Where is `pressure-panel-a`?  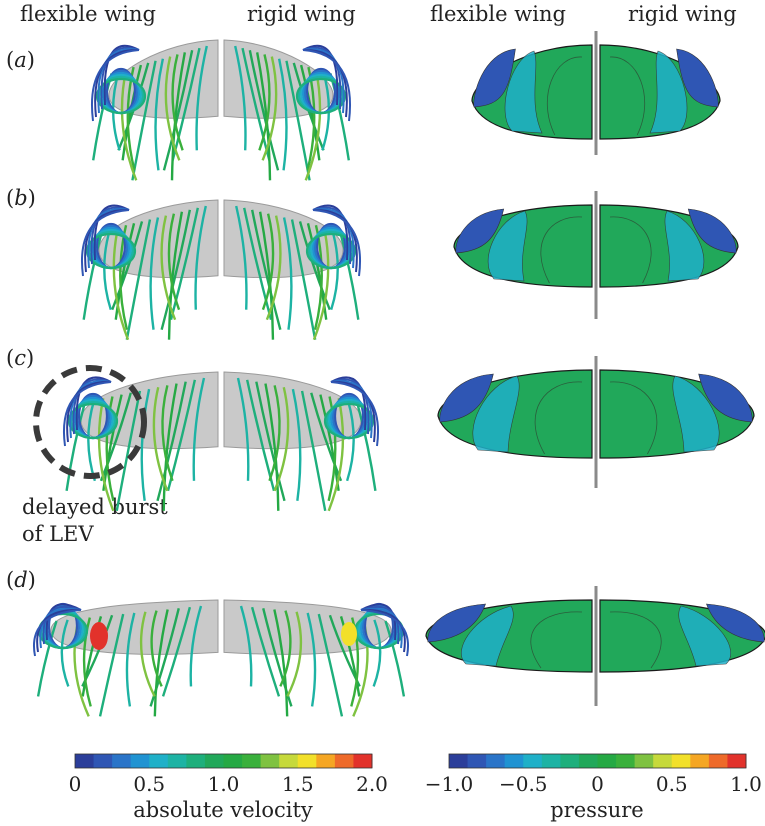
pressure-panel-a is located at coordinates (596, 93).